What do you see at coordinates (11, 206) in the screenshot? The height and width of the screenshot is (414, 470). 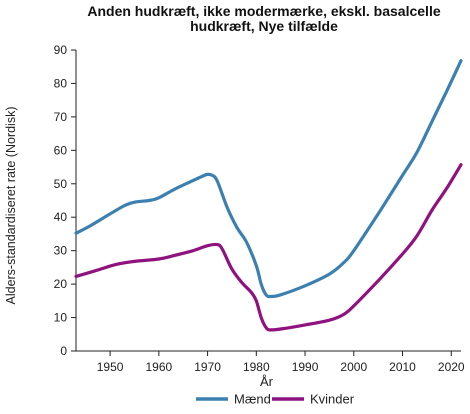 I see `y-axis-label: Alders-standardiseret rate (Nordisk)` at bounding box center [11, 206].